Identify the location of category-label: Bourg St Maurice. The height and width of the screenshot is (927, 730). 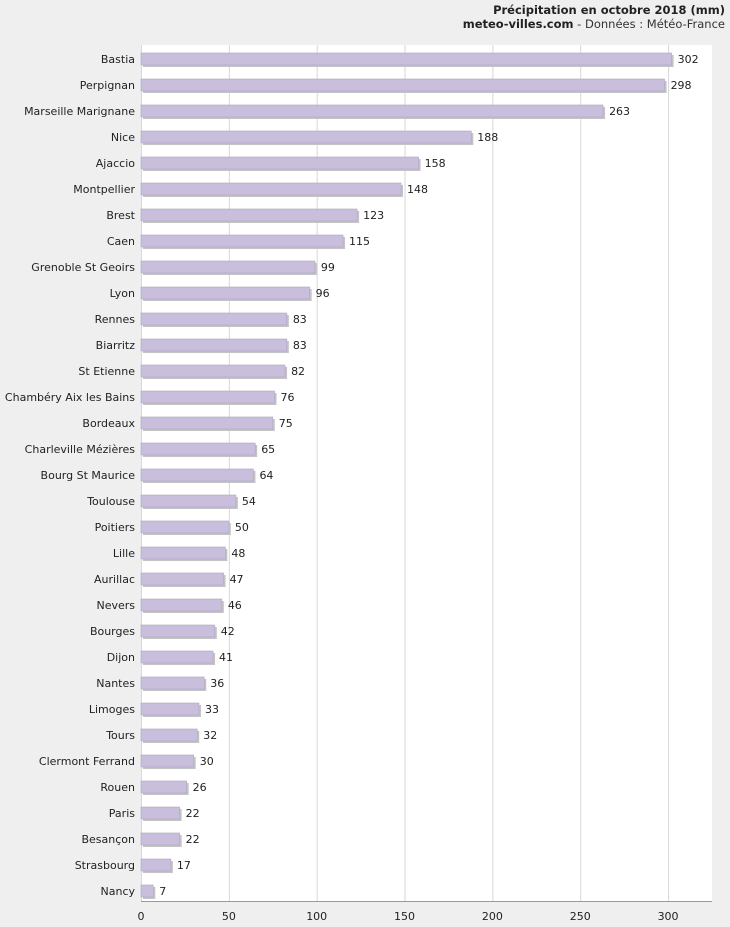
(88, 475).